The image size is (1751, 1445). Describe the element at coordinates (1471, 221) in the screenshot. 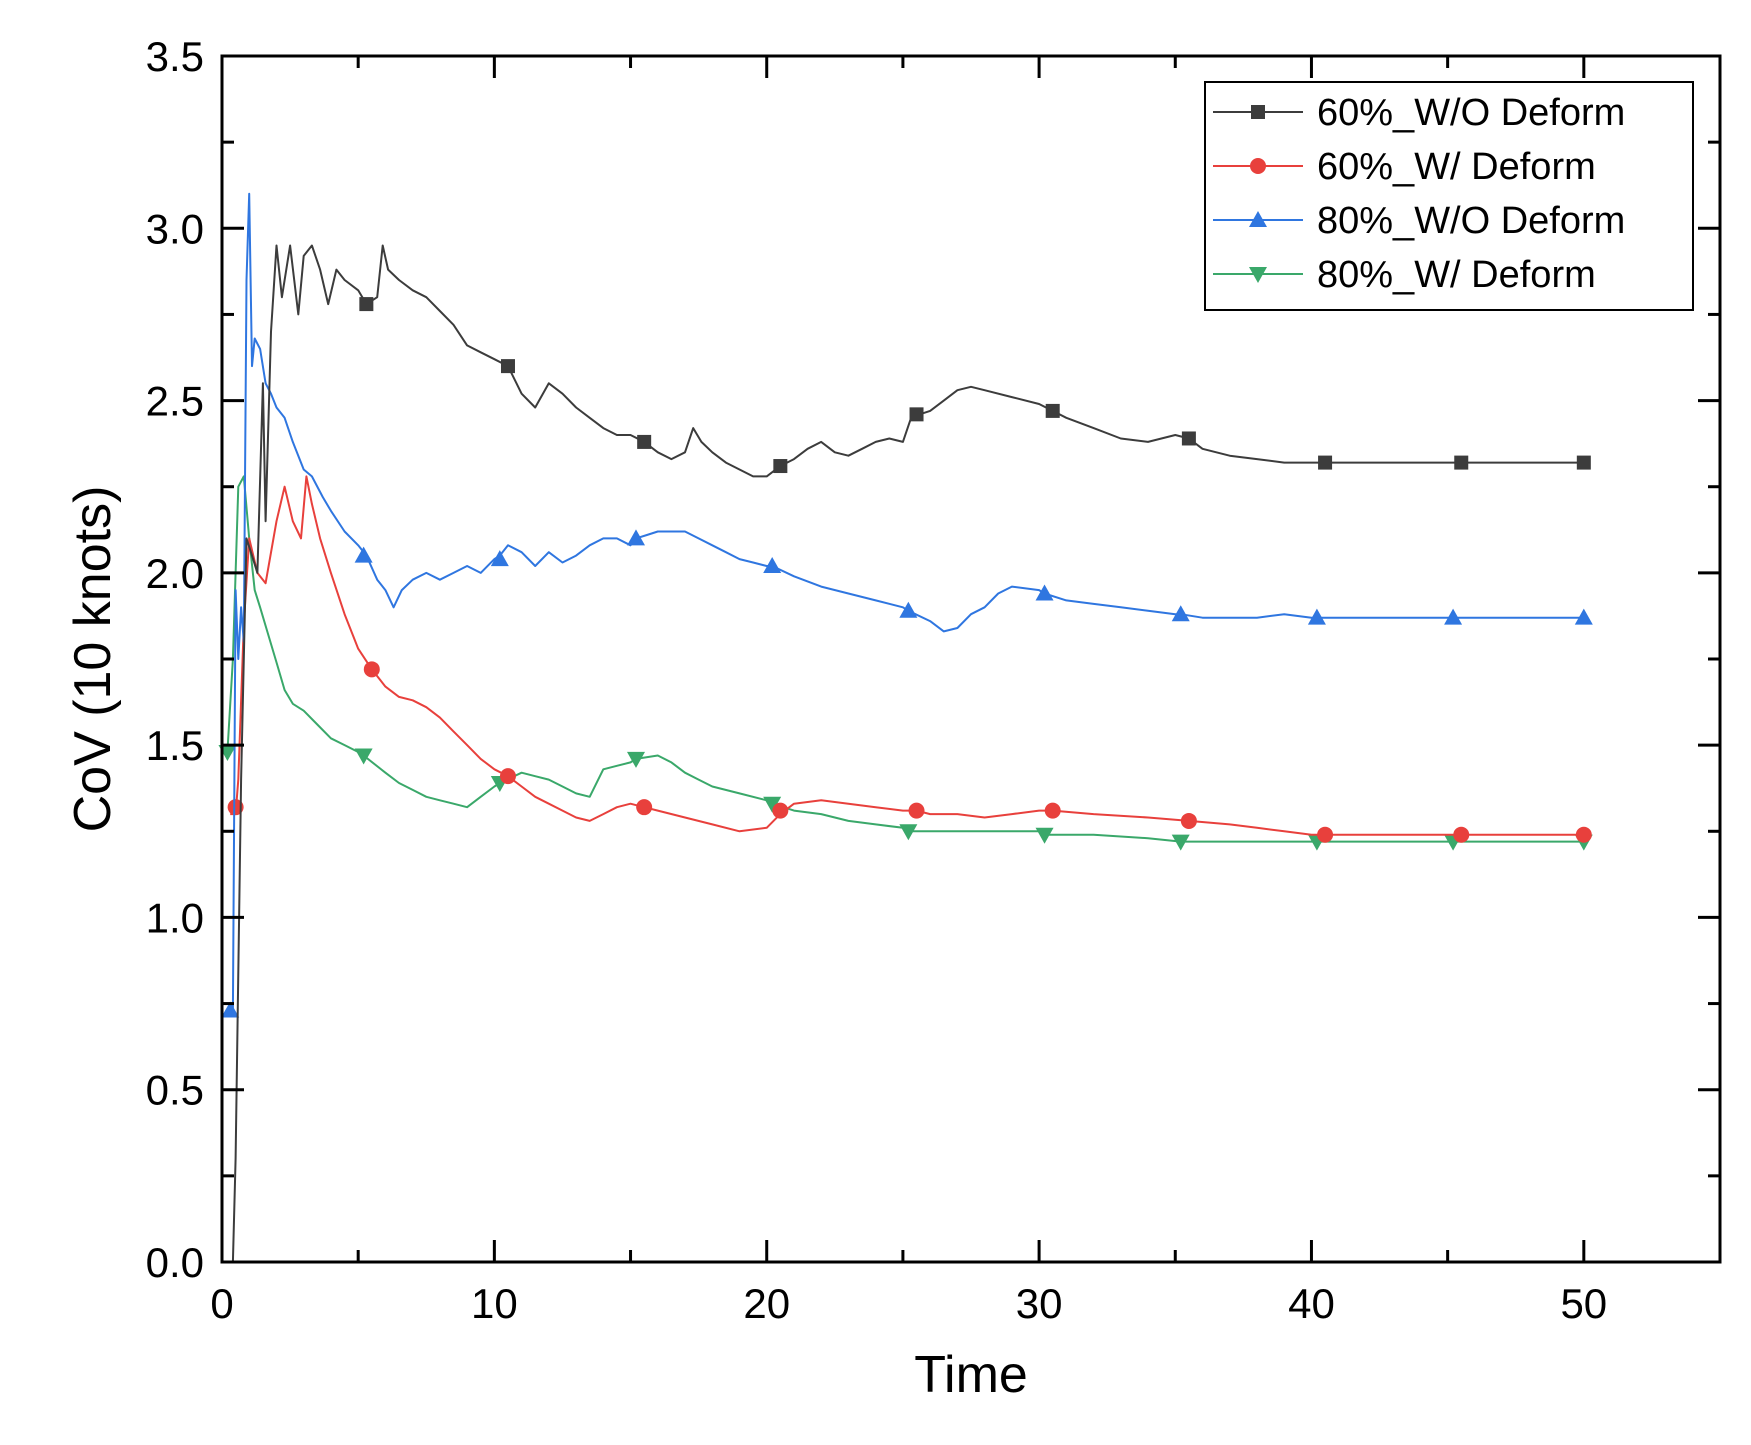

I see `legend-label: 80%_W/O Deform` at that location.